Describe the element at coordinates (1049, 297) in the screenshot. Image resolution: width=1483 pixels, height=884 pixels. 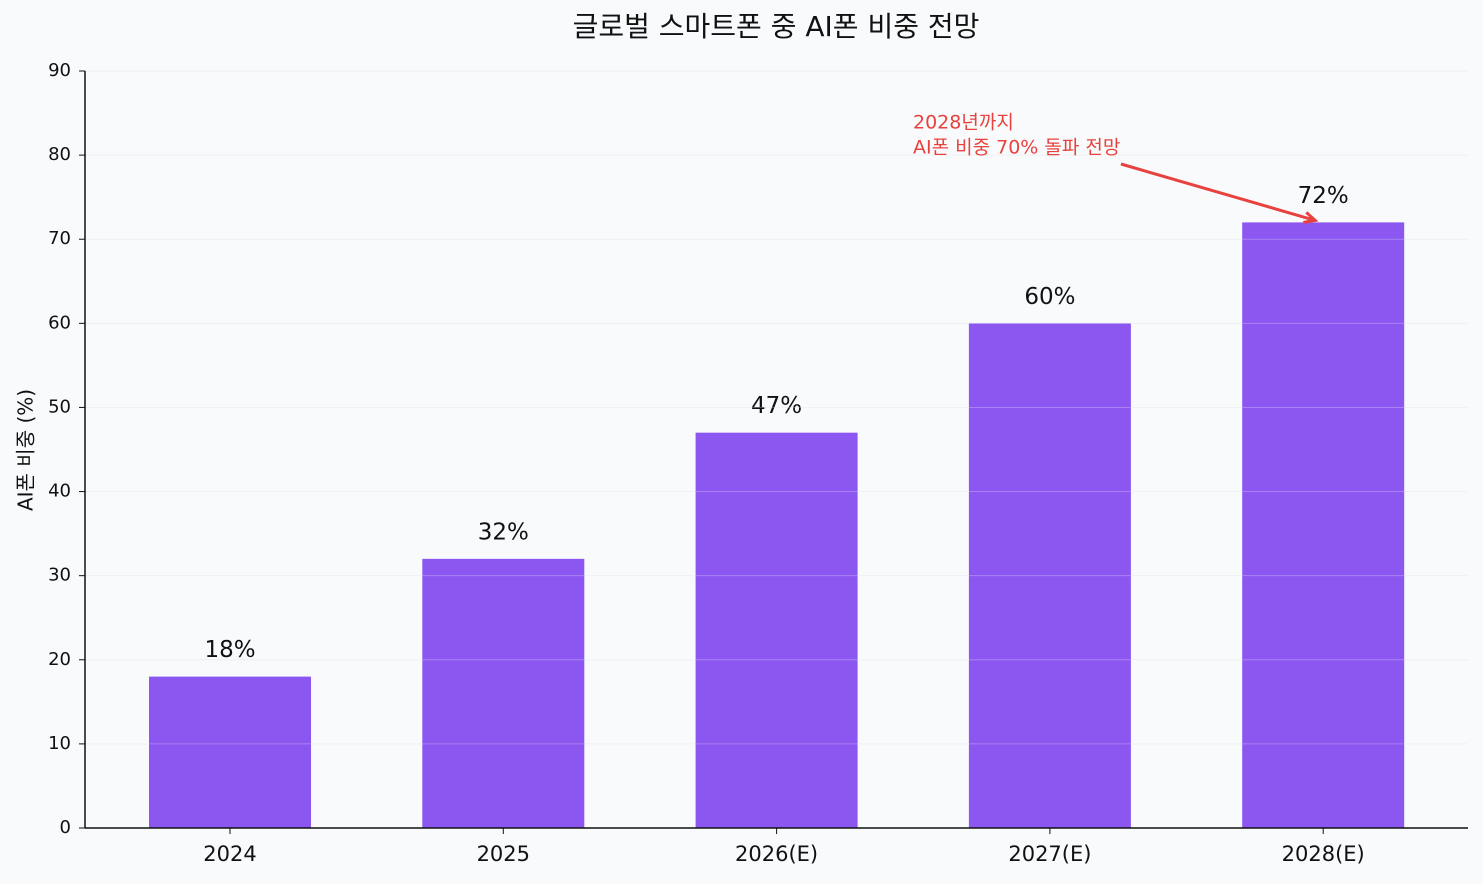
I see `value-label: 60%` at that location.